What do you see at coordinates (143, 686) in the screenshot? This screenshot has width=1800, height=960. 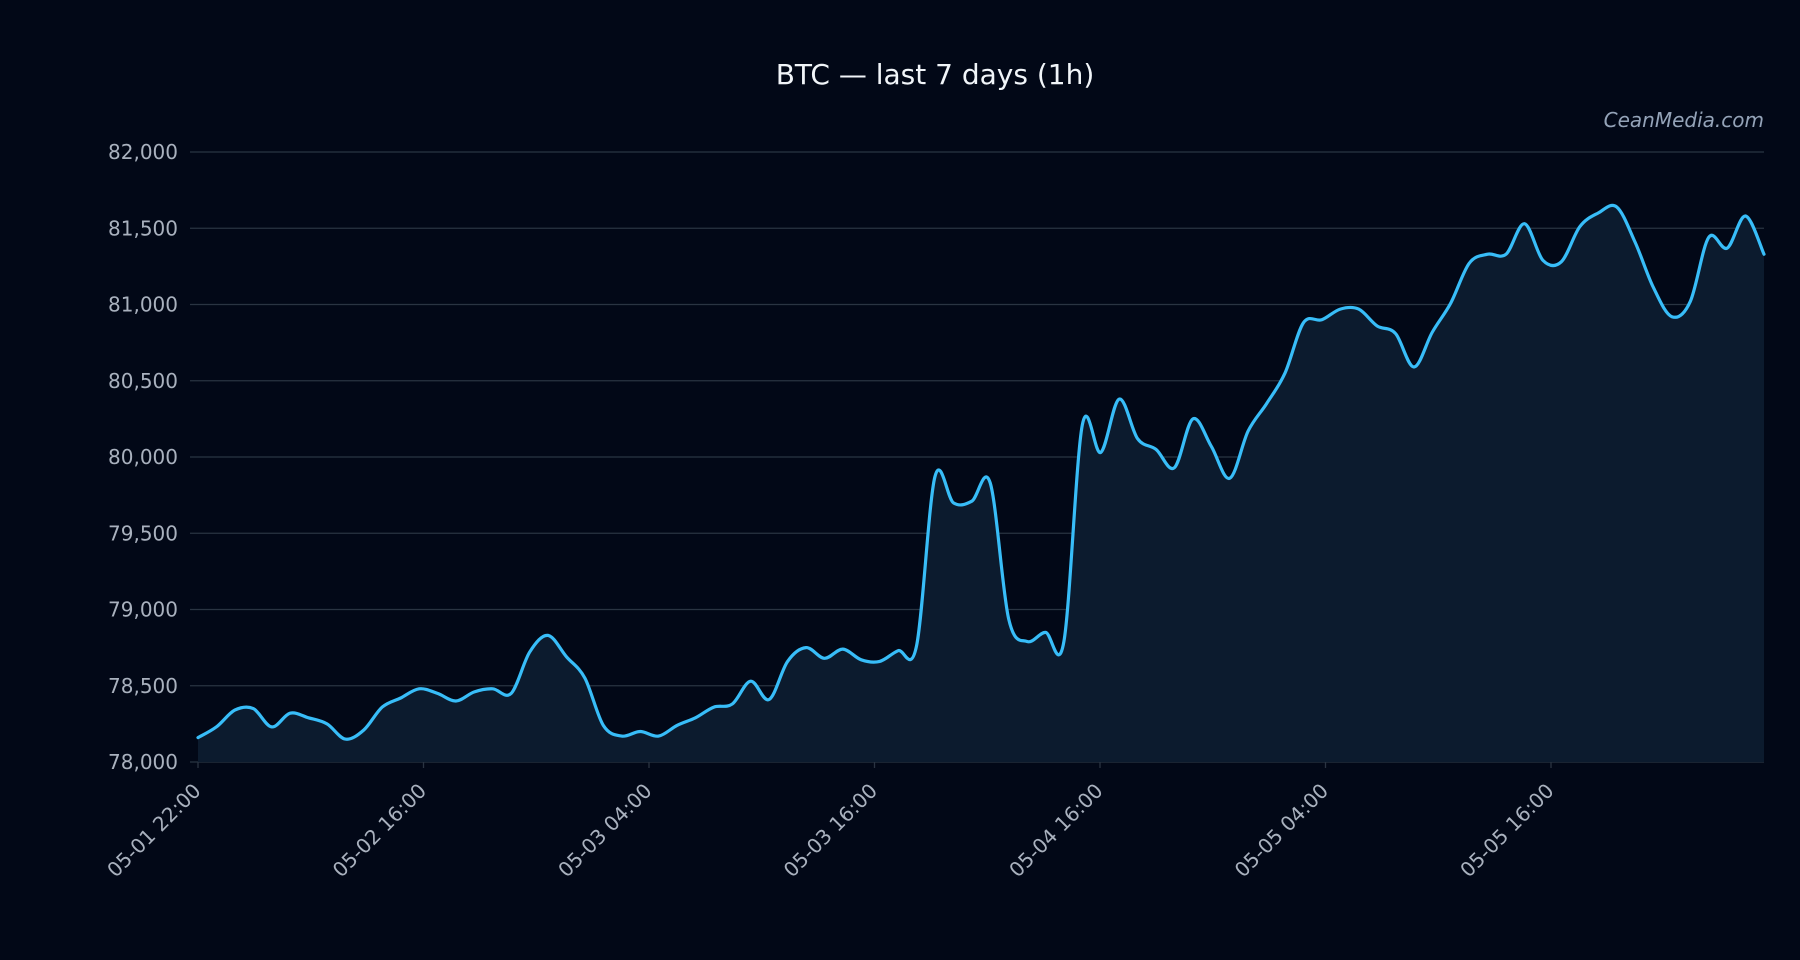 I see `y-tick-label: 78,500` at bounding box center [143, 686].